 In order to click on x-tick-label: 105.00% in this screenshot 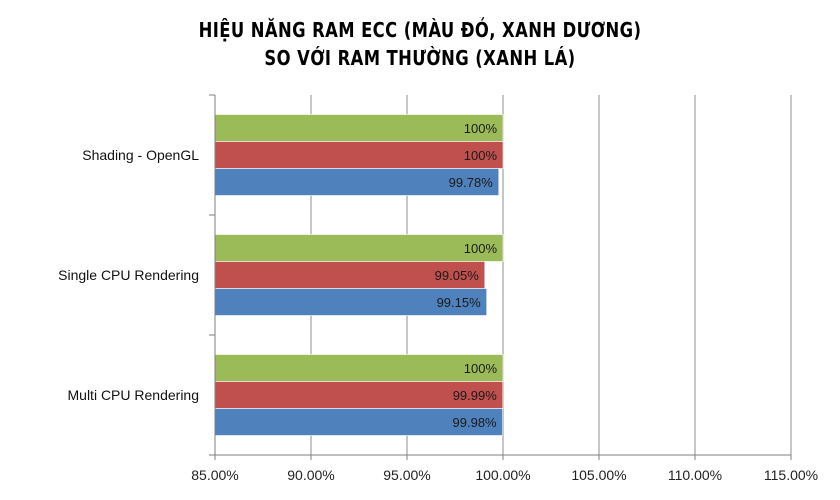, I will do `click(598, 475)`.